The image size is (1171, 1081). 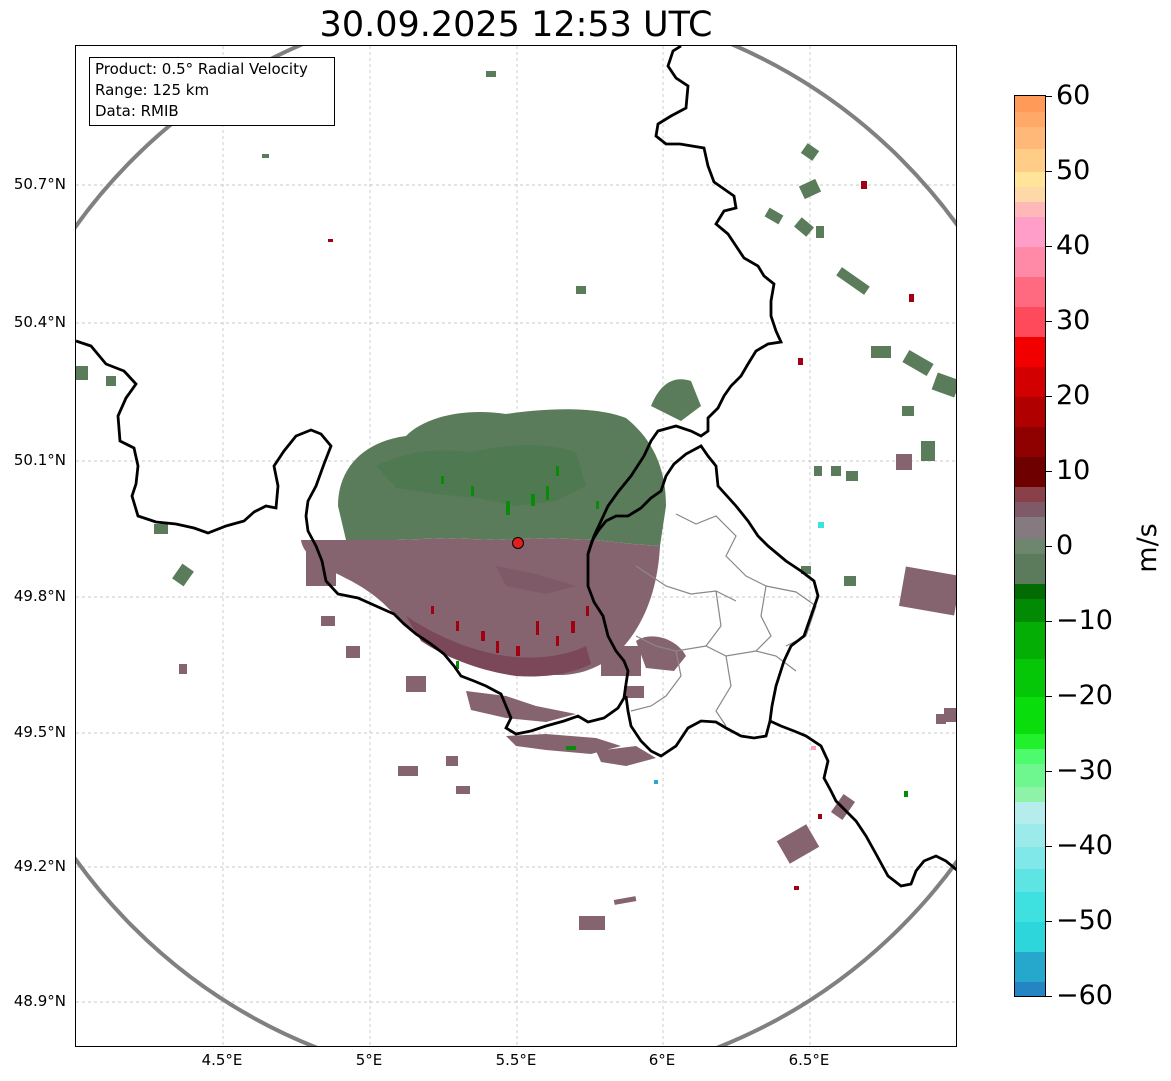 What do you see at coordinates (516, 25) in the screenshot?
I see `map-title: 30.09.2025 12:53 UTC` at bounding box center [516, 25].